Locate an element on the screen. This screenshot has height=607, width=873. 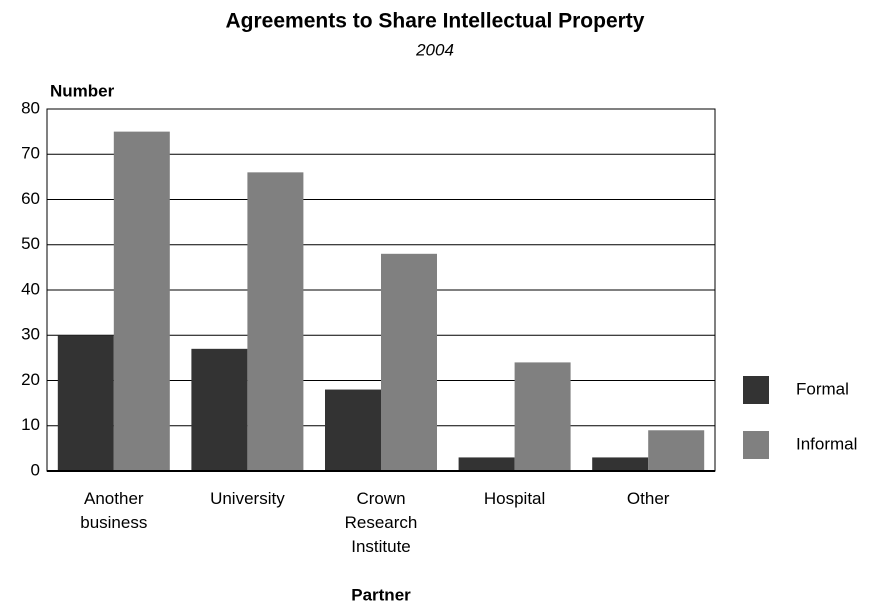
y-tick-label: 30 is located at coordinates (30, 334).